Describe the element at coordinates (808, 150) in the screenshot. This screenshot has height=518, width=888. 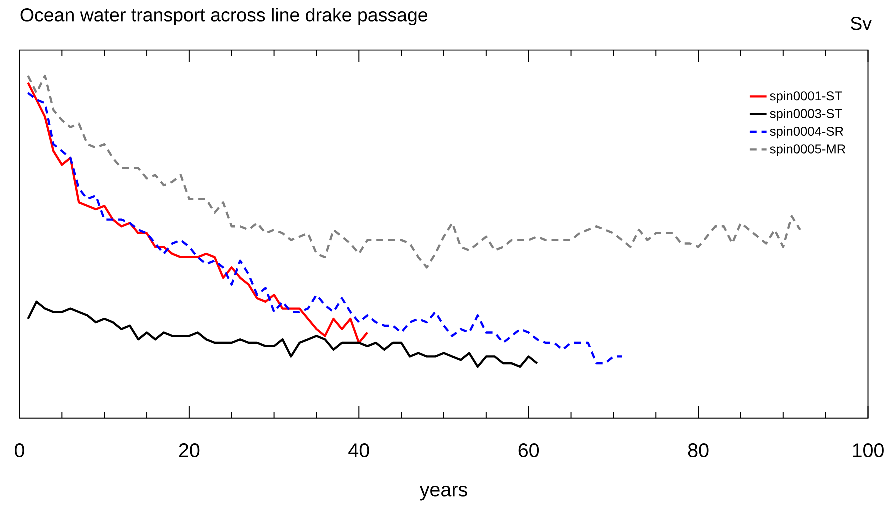
I see `legend-label: spin0005-MR` at that location.